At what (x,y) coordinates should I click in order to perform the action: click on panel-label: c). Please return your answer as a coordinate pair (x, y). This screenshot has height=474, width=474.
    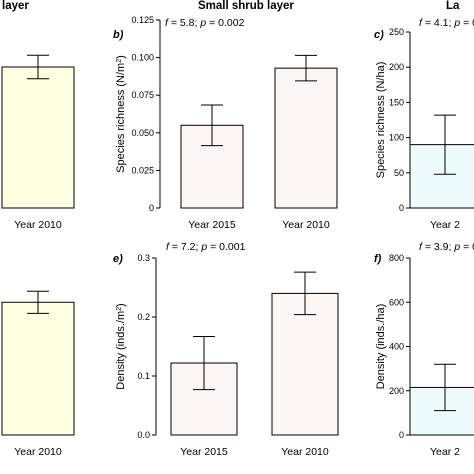
    Looking at the image, I should click on (379, 35).